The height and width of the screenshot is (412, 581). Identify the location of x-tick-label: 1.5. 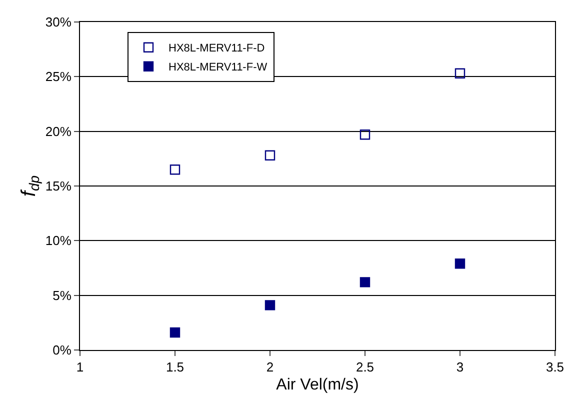
(175, 367).